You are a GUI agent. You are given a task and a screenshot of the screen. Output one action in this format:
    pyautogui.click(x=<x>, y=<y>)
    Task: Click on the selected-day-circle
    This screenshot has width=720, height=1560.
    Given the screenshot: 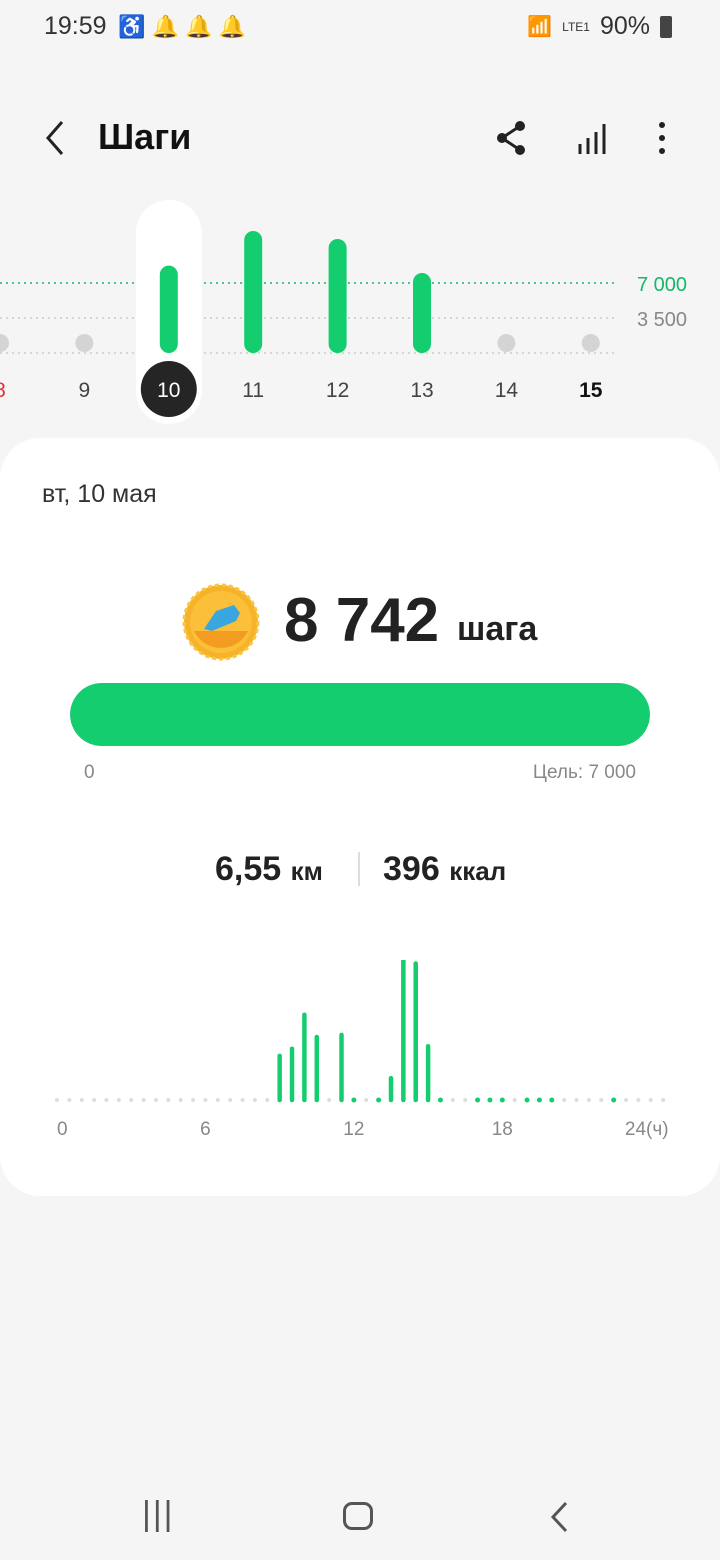 What is the action you would take?
    pyautogui.click(x=168, y=389)
    